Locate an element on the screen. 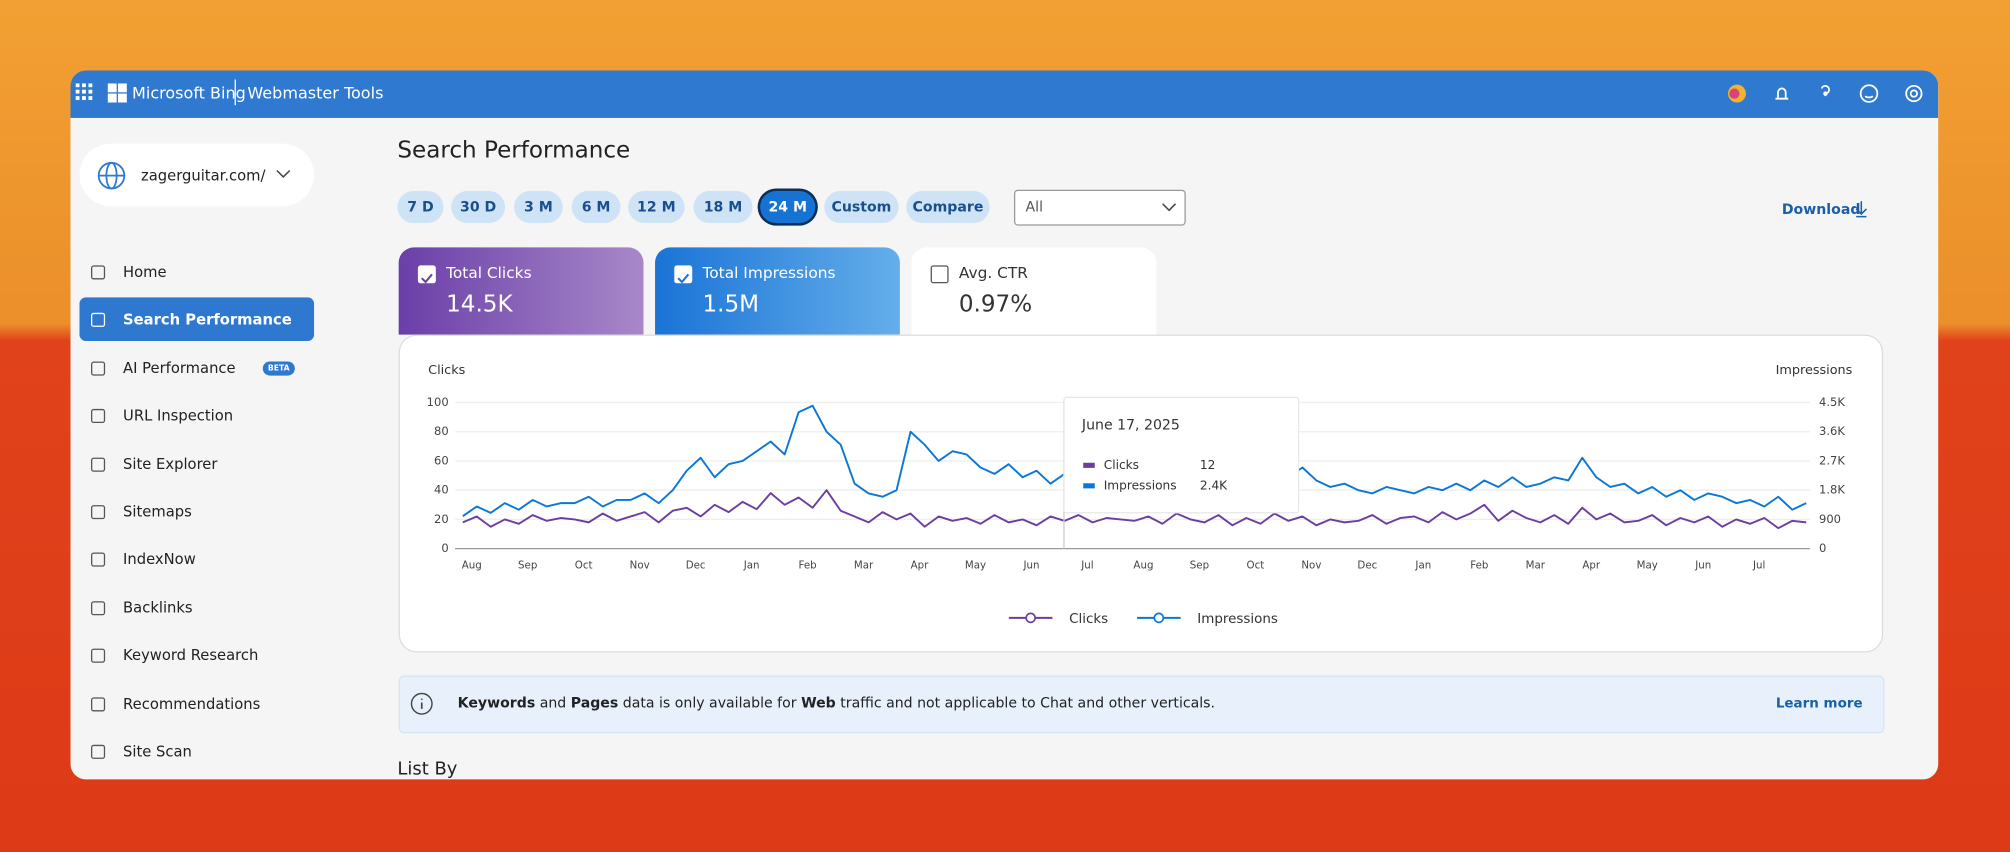 The width and height of the screenshot is (2010, 852). range-button: 3 M is located at coordinates (538, 207).